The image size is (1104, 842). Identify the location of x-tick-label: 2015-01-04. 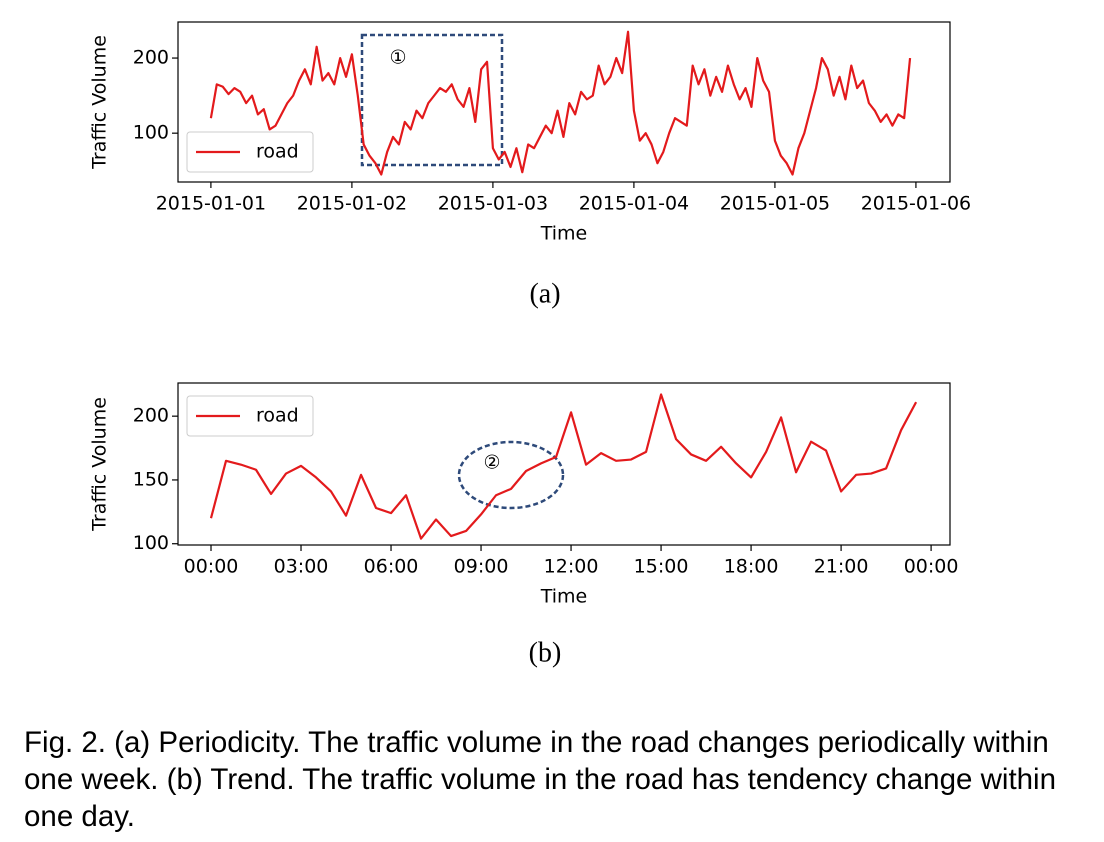
(634, 204).